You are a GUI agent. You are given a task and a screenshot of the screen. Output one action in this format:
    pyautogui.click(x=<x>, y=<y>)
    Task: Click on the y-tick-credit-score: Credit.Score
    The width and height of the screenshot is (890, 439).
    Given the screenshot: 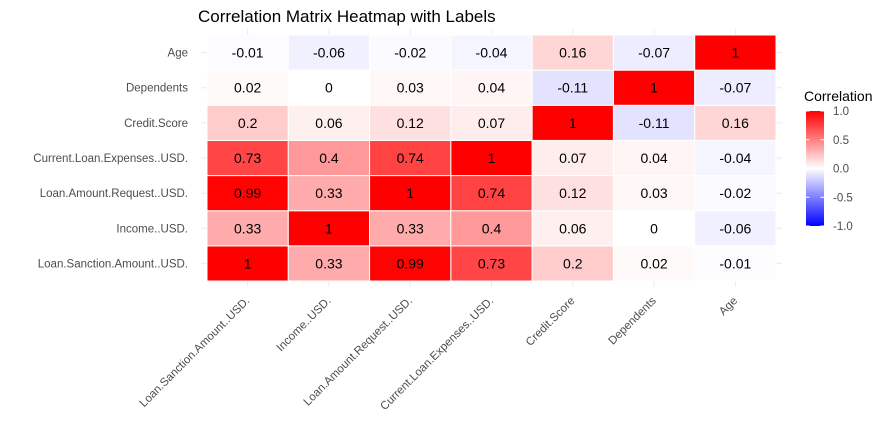 What is the action you would take?
    pyautogui.click(x=156, y=124)
    